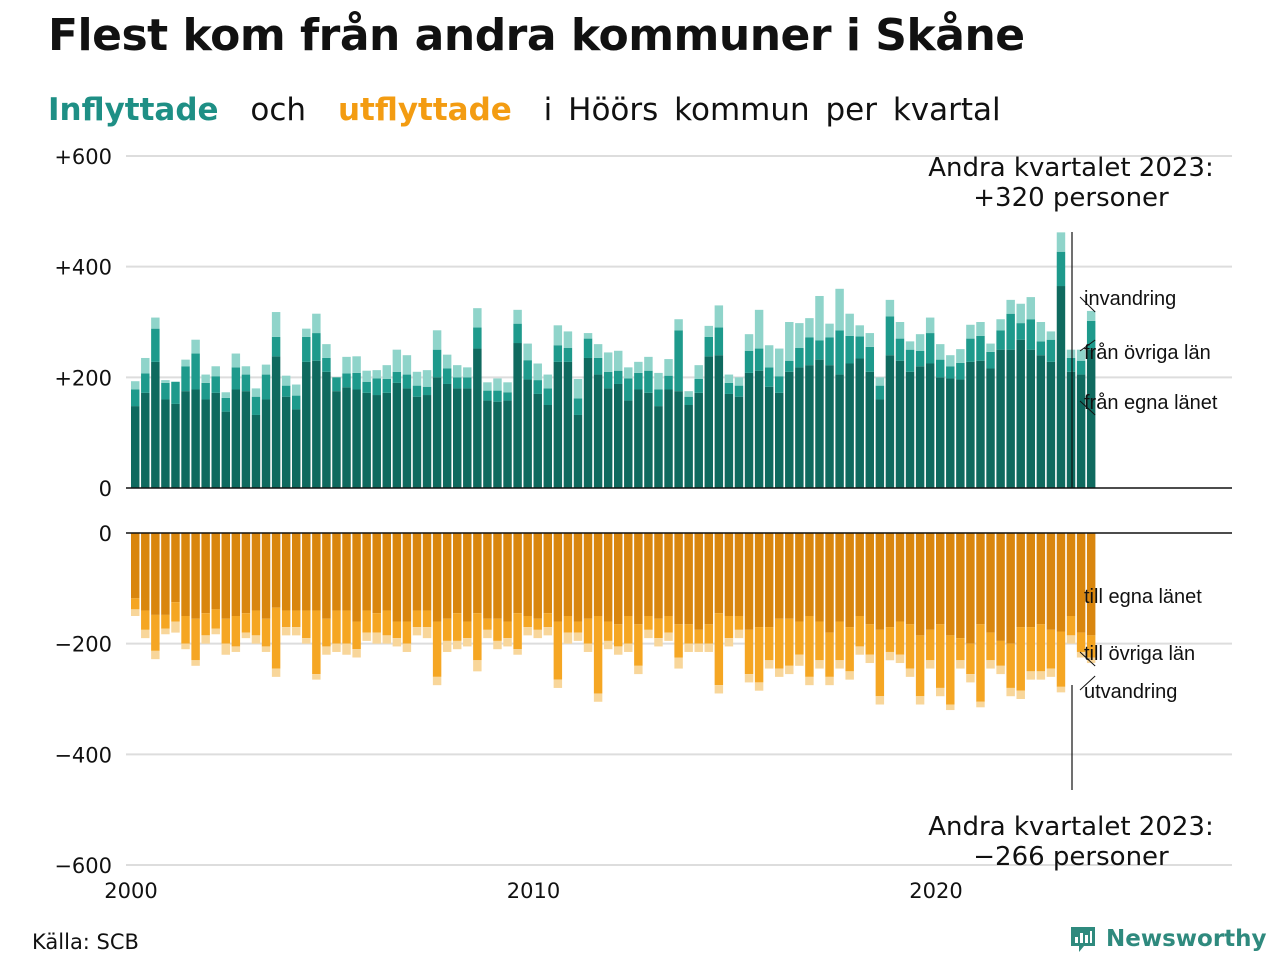 Image resolution: width=1280 pixels, height=960 pixels. What do you see at coordinates (1151, 403) in the screenshot?
I see `series-label-top-2: från egna länet` at bounding box center [1151, 403].